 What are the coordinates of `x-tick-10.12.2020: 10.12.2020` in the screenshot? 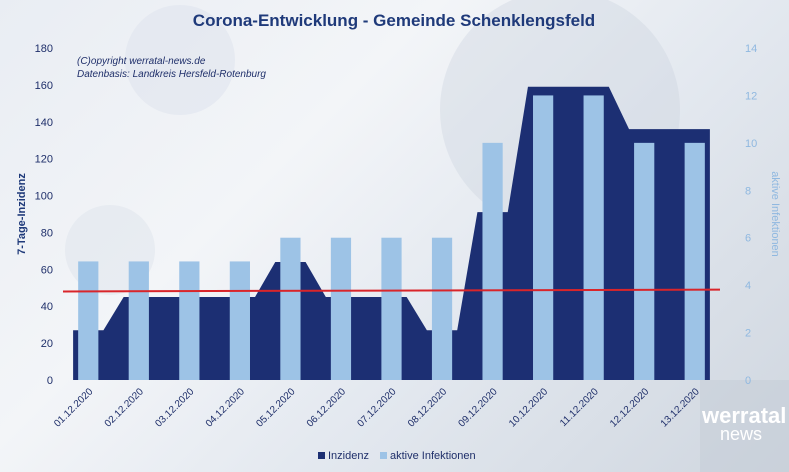 It's located at (528, 407).